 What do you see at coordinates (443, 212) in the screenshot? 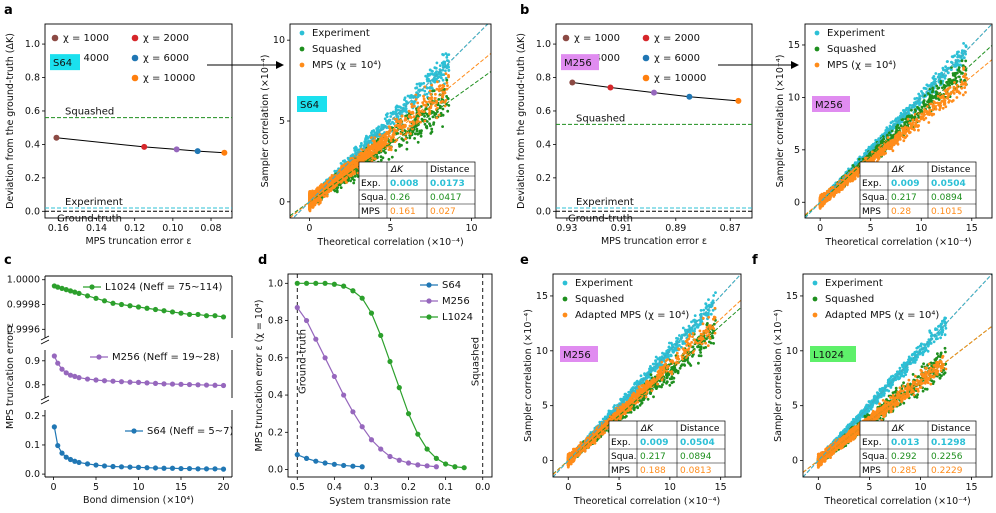
I see `table-cell-distance: 0.027` at bounding box center [443, 212].